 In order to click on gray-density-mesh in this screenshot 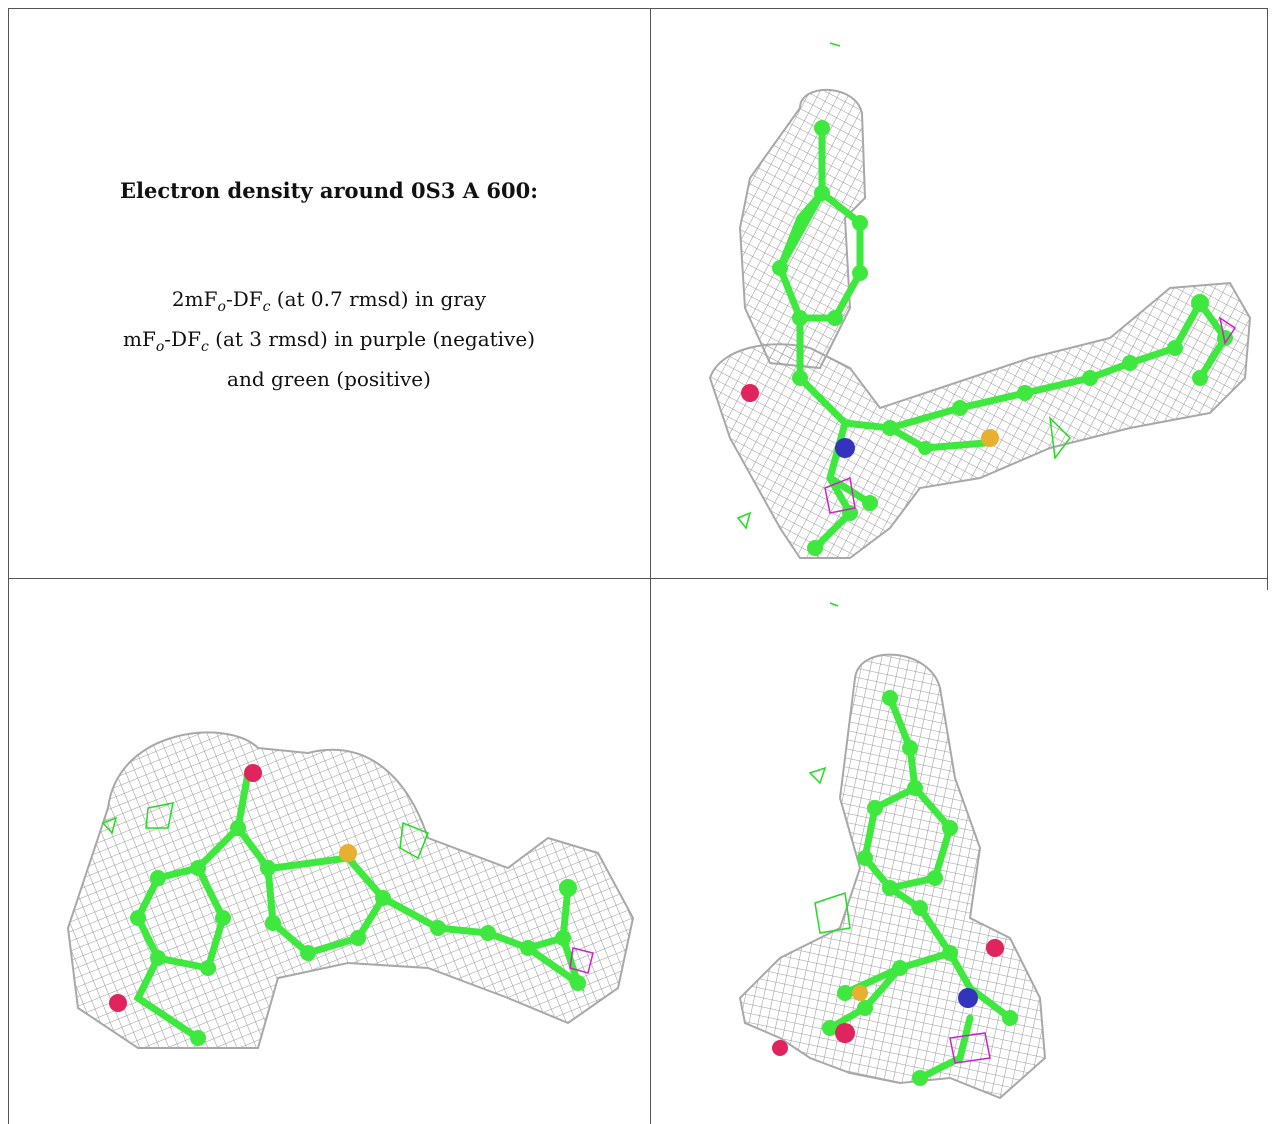, I will do `click(892, 876)`.